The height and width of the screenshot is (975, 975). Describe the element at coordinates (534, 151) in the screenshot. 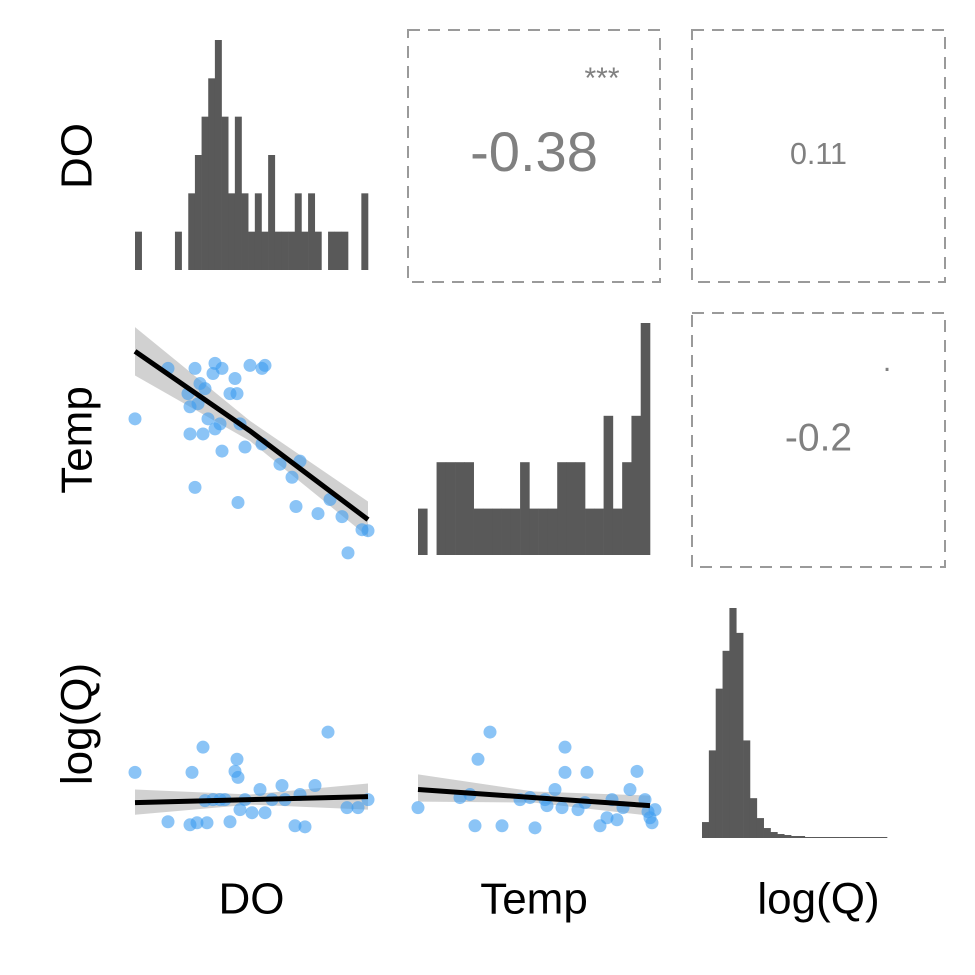

I see `correlation-value: -0.38` at that location.